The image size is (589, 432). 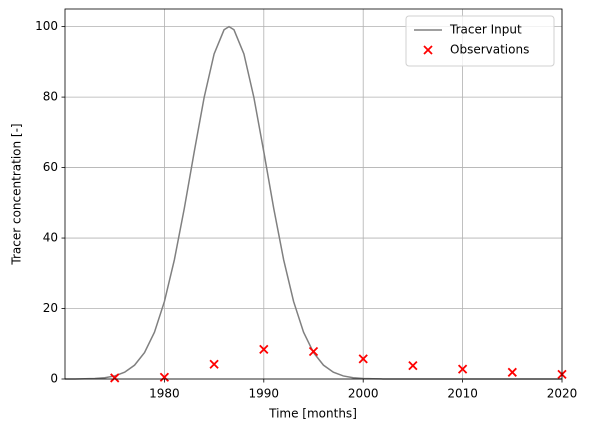 What do you see at coordinates (462, 394) in the screenshot?
I see `x-tick-label: 2010` at bounding box center [462, 394].